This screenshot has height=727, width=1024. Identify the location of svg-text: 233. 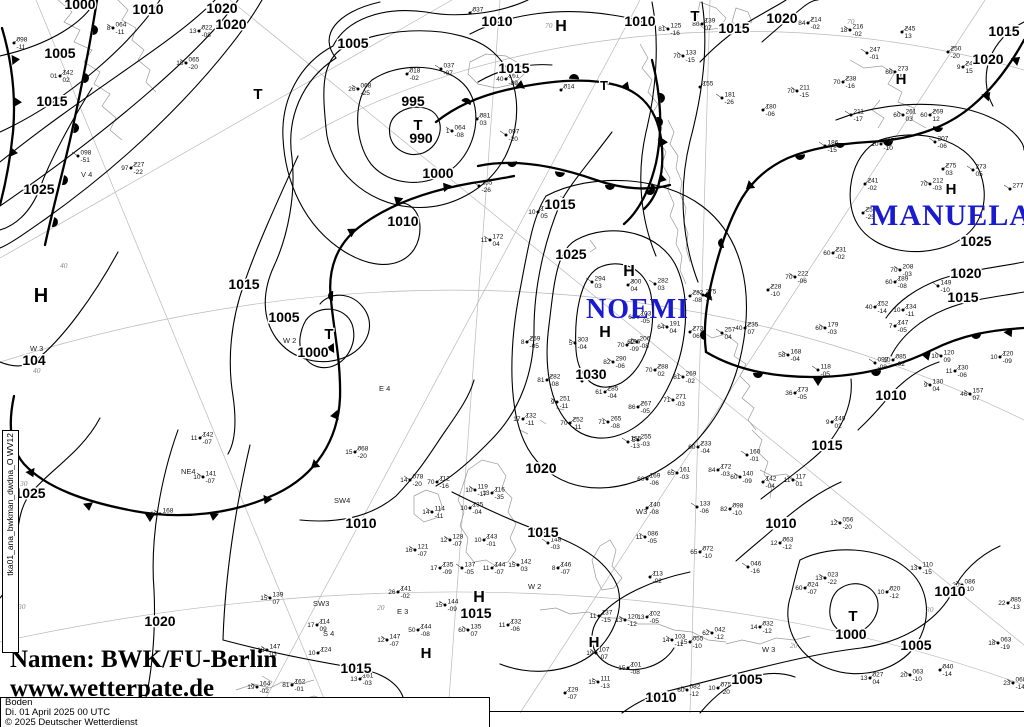
(706, 444).